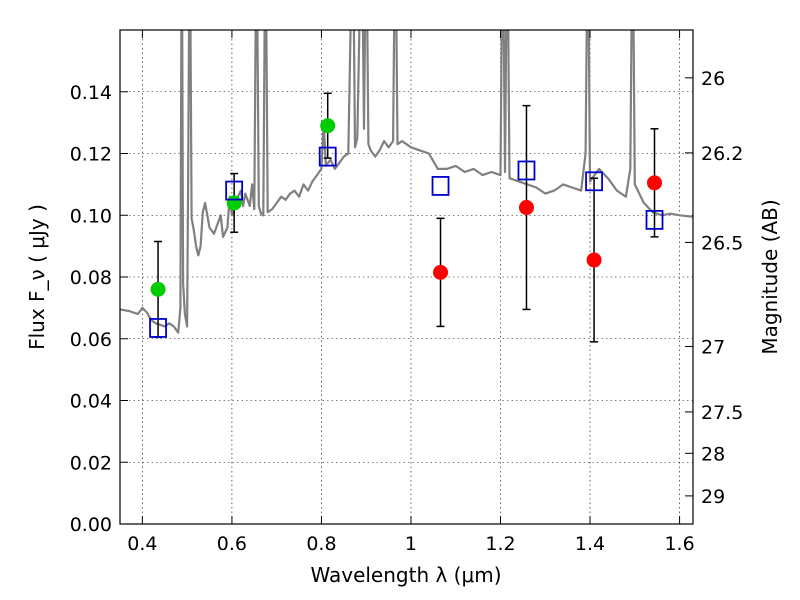 This screenshot has height=600, width=800. What do you see at coordinates (37, 277) in the screenshot?
I see `y-axis-label: Flux F_ν ( μJy )` at bounding box center [37, 277].